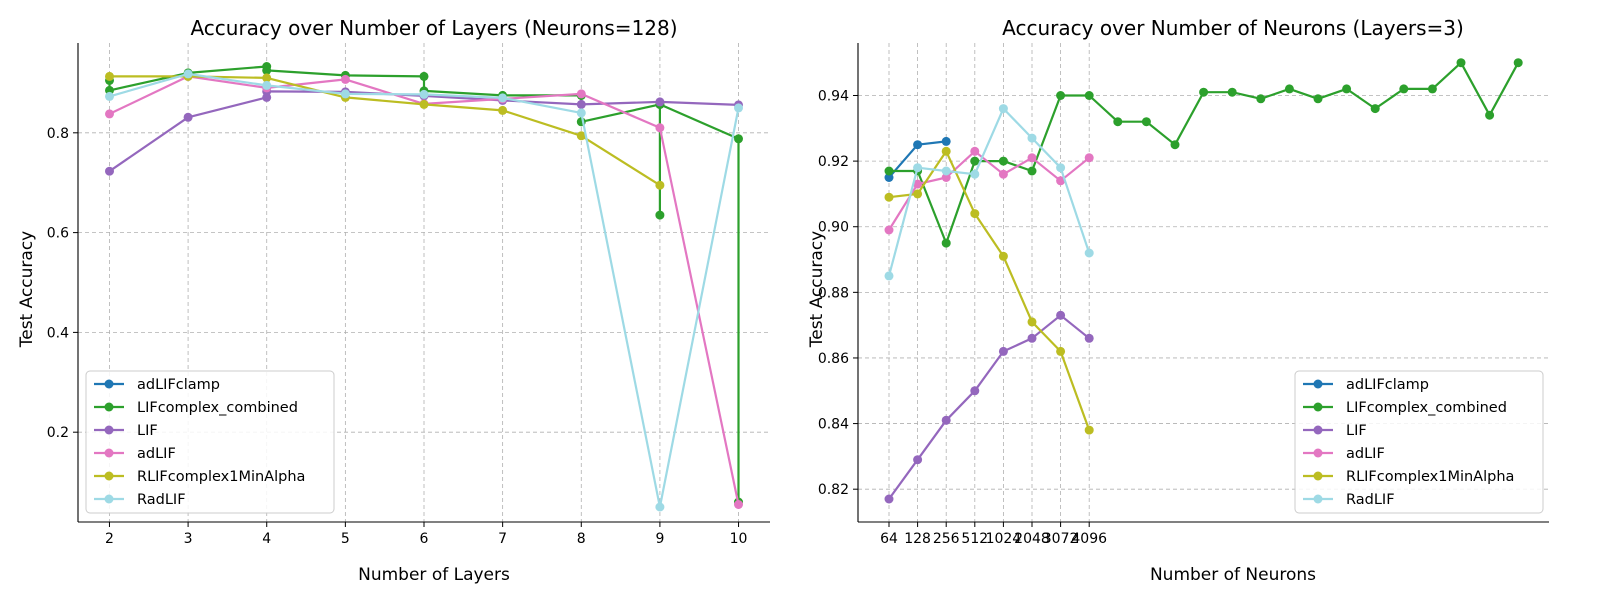  Describe the element at coordinates (833, 359) in the screenshot. I see `y-tick-label: 0.86` at that location.